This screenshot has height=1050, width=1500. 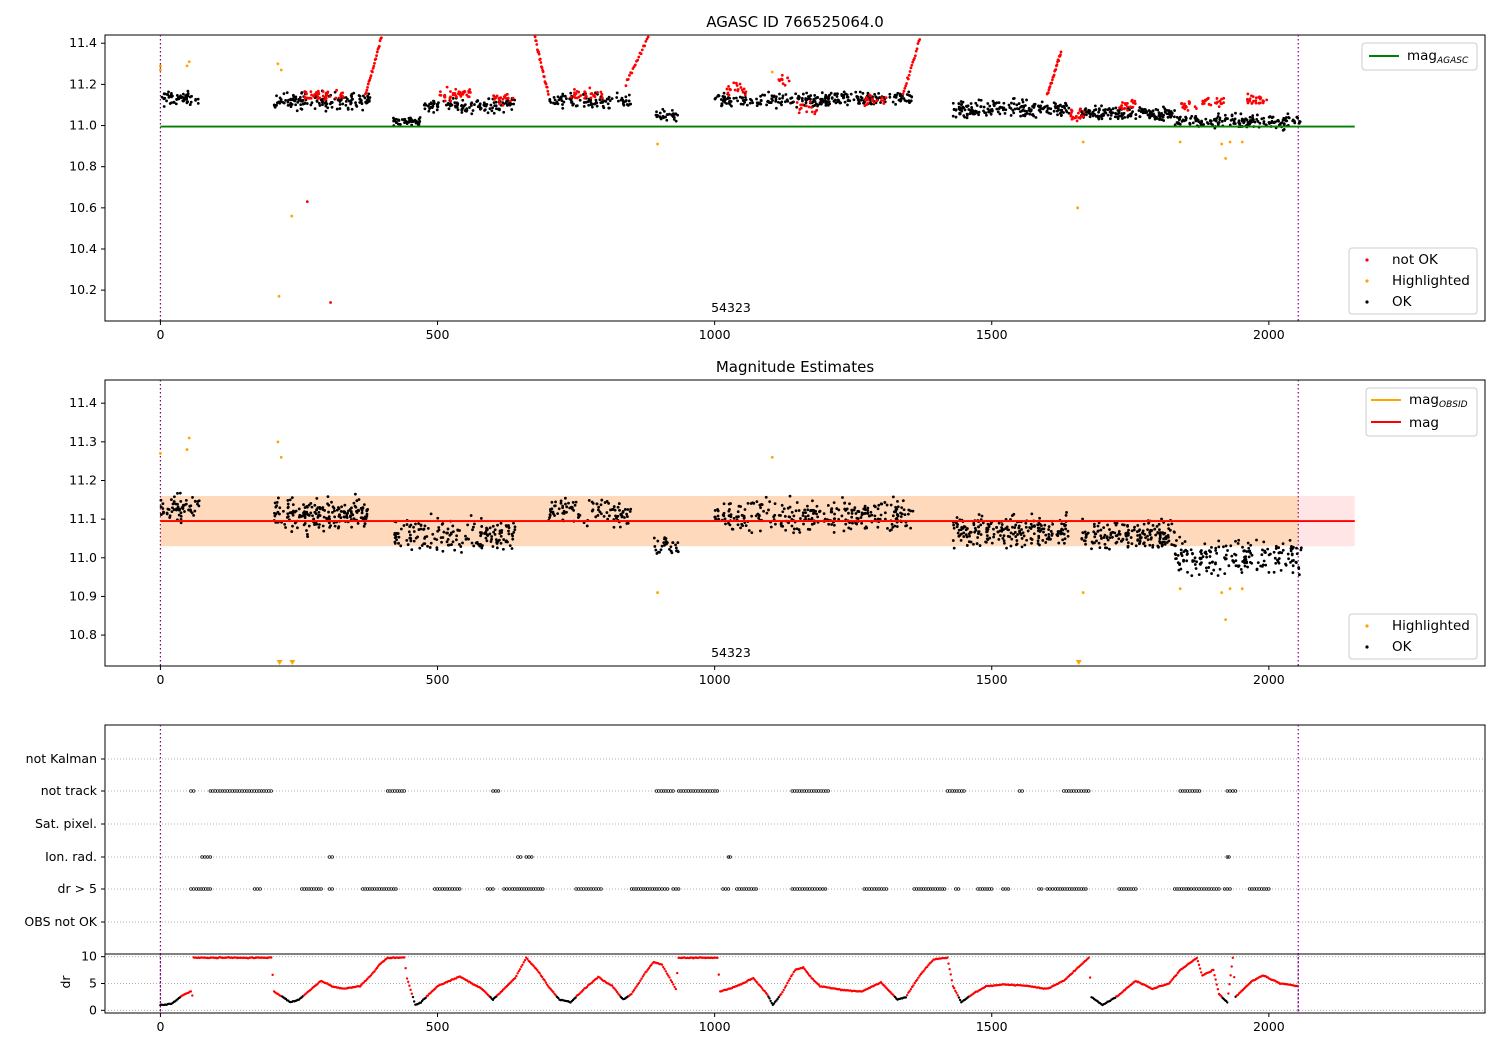 I want to click on agasc-point-highlighted, so click(x=1078, y=208).